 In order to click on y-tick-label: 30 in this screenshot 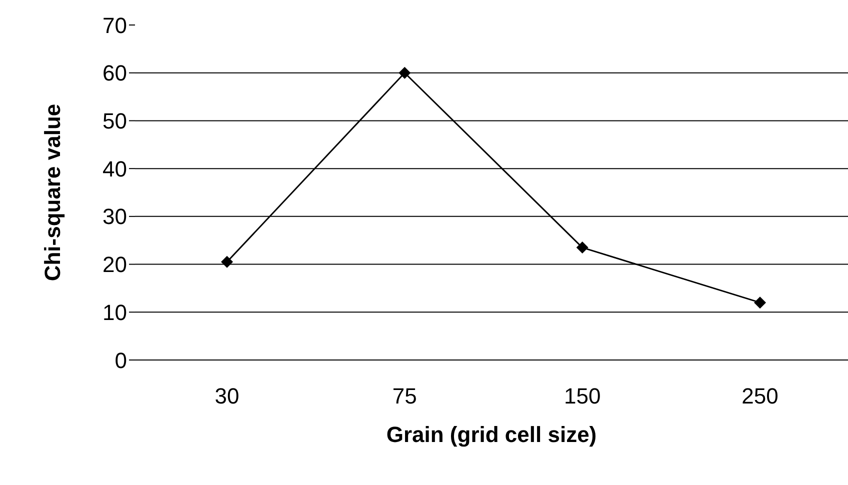, I will do `click(114, 217)`.